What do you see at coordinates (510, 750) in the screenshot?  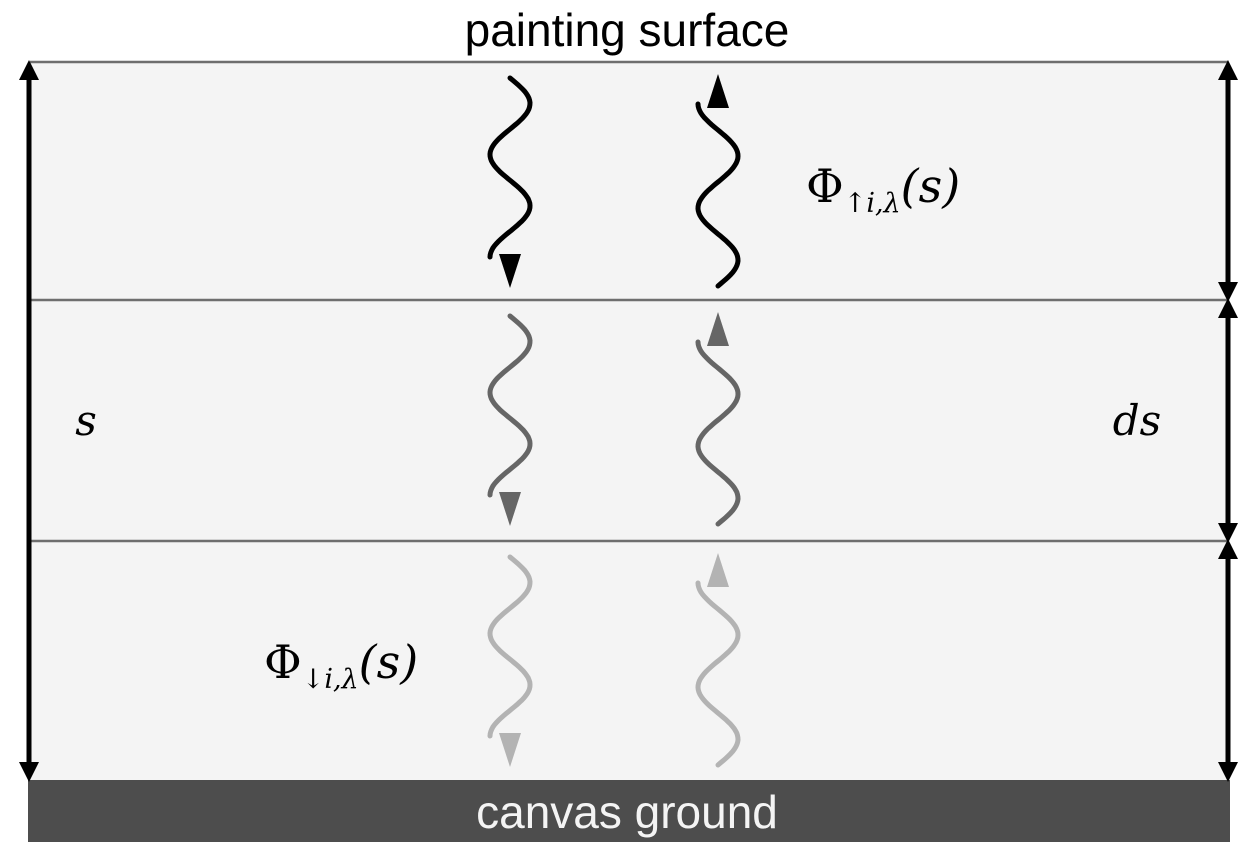 I see `arrowhead-down-bottom-layer` at bounding box center [510, 750].